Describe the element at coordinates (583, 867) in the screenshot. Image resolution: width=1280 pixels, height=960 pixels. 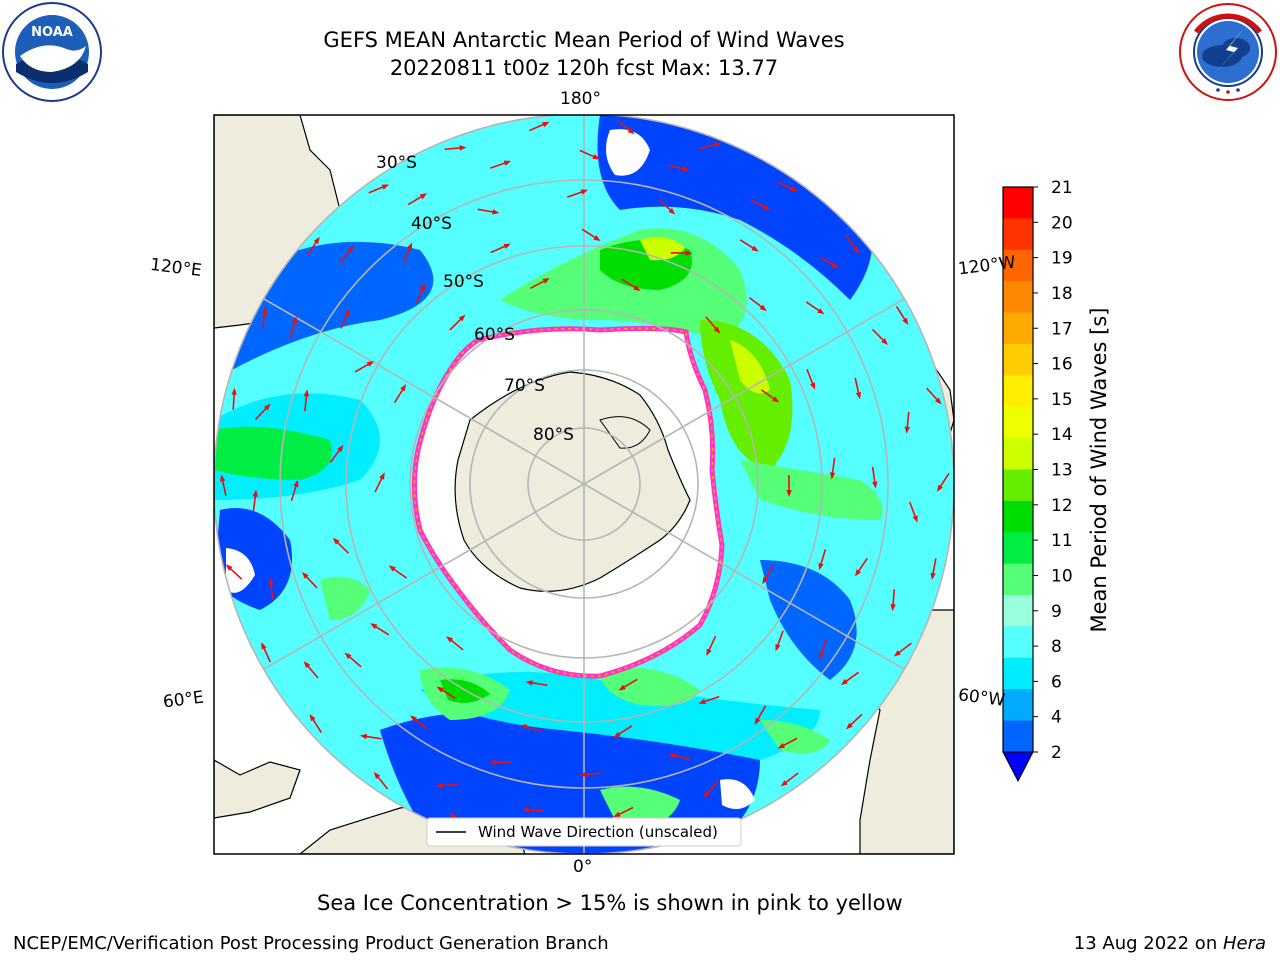
I see `lon-label-0: 0°` at that location.